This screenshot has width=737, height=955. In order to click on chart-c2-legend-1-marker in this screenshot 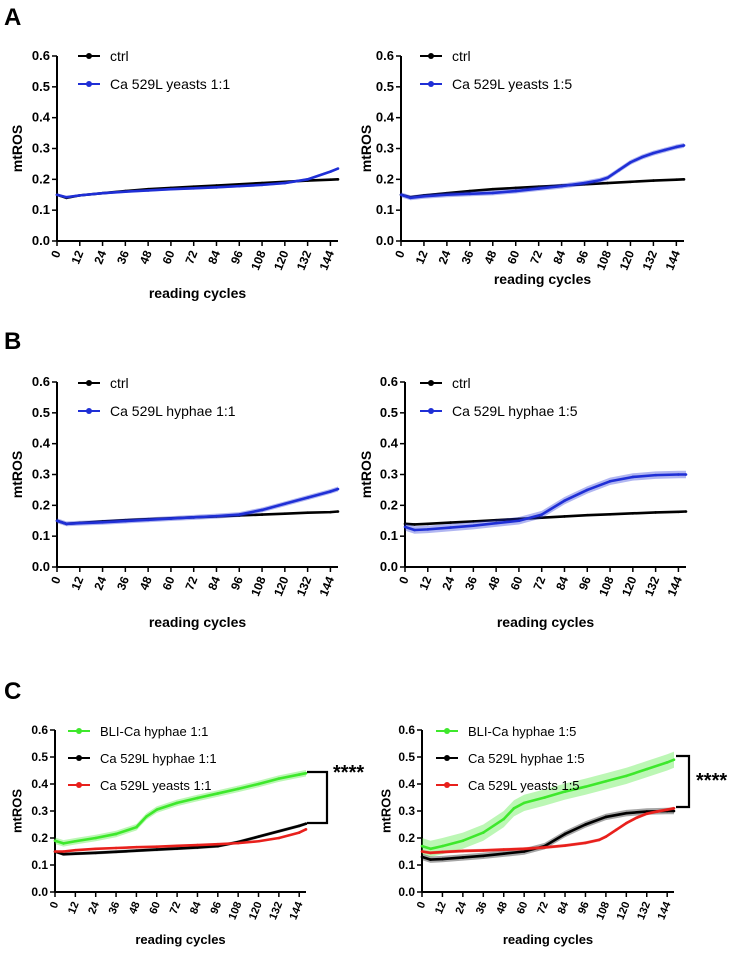, I will do `click(447, 758)`.